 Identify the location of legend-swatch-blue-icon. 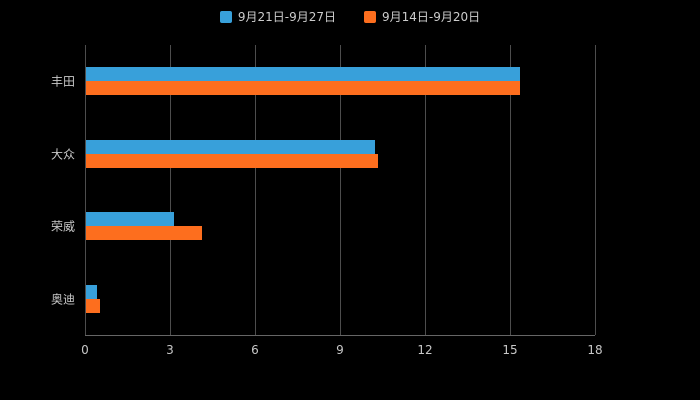
(225, 16).